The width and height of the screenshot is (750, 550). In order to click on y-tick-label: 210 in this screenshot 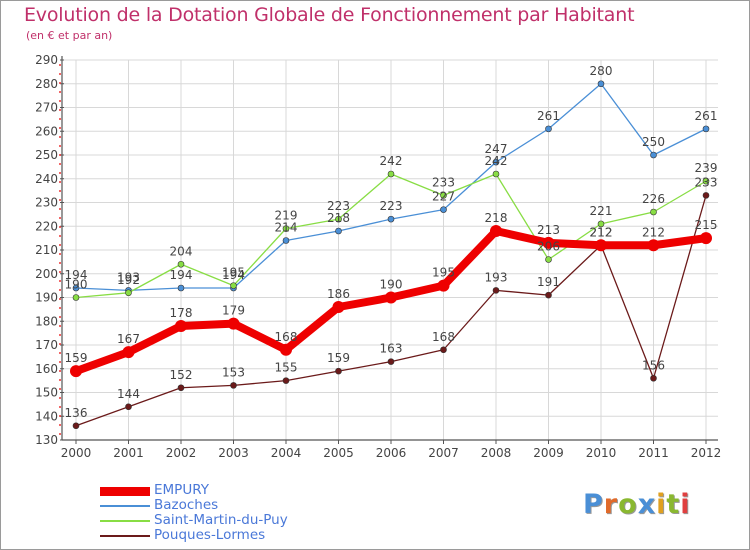, I will do `click(46, 250)`.